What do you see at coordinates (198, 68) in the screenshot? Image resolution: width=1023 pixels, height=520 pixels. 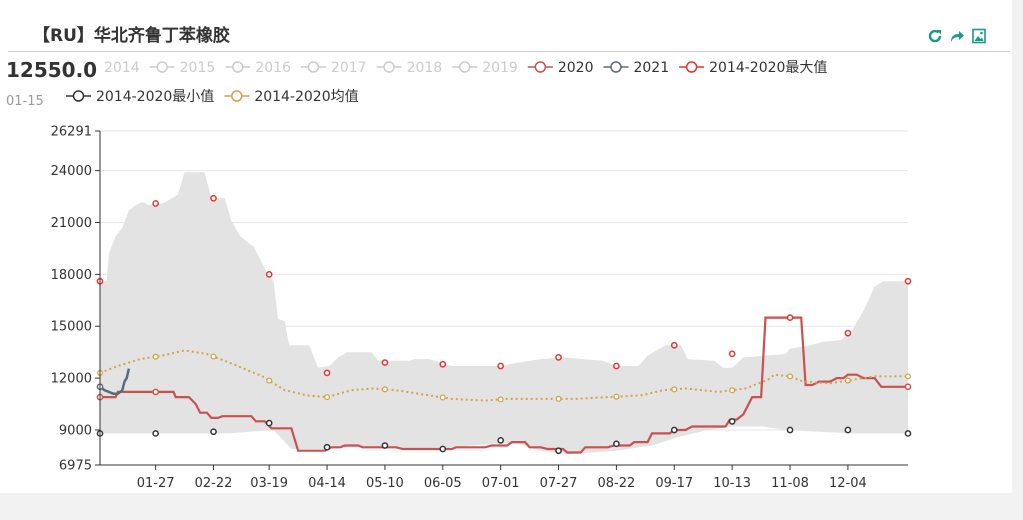 I see `legend-label: 2015` at bounding box center [198, 68].